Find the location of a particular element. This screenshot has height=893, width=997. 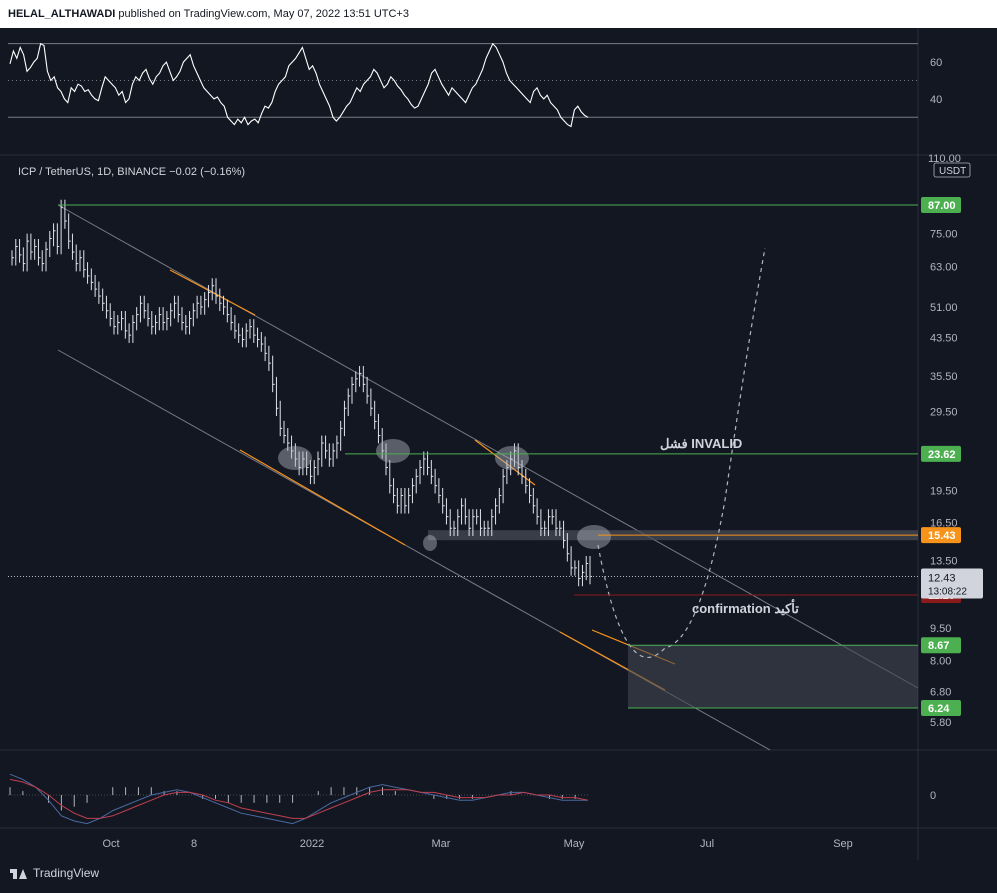

macd-signal-line is located at coordinates (299, 798).